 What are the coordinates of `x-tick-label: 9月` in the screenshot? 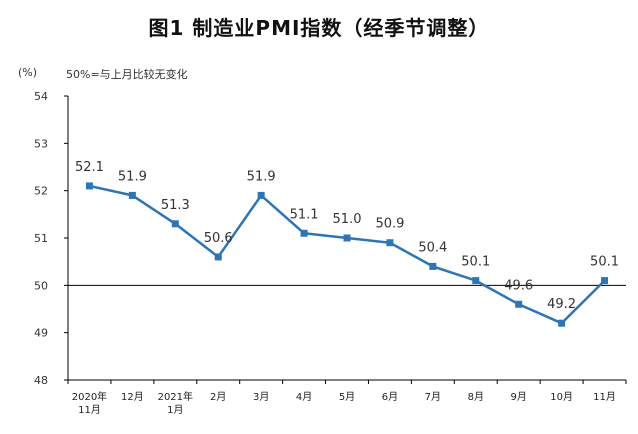 It's located at (519, 397).